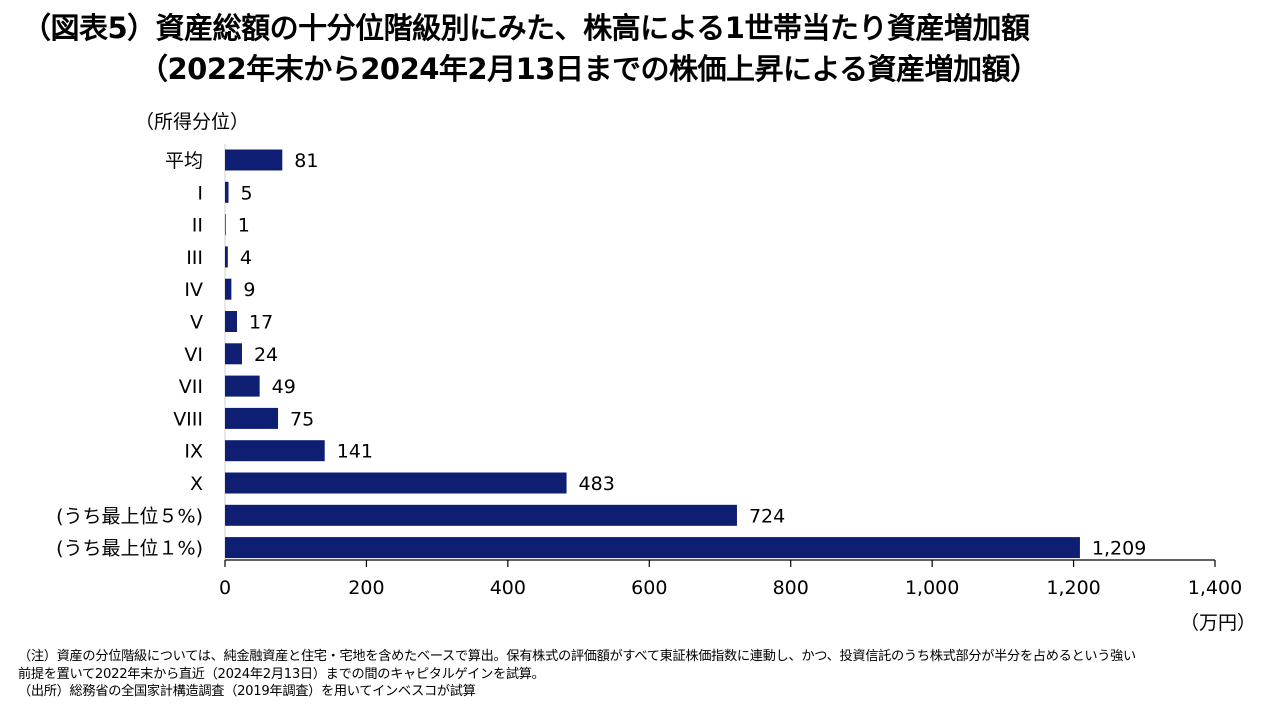 The width and height of the screenshot is (1280, 720). I want to click on category-label: X, so click(196, 484).